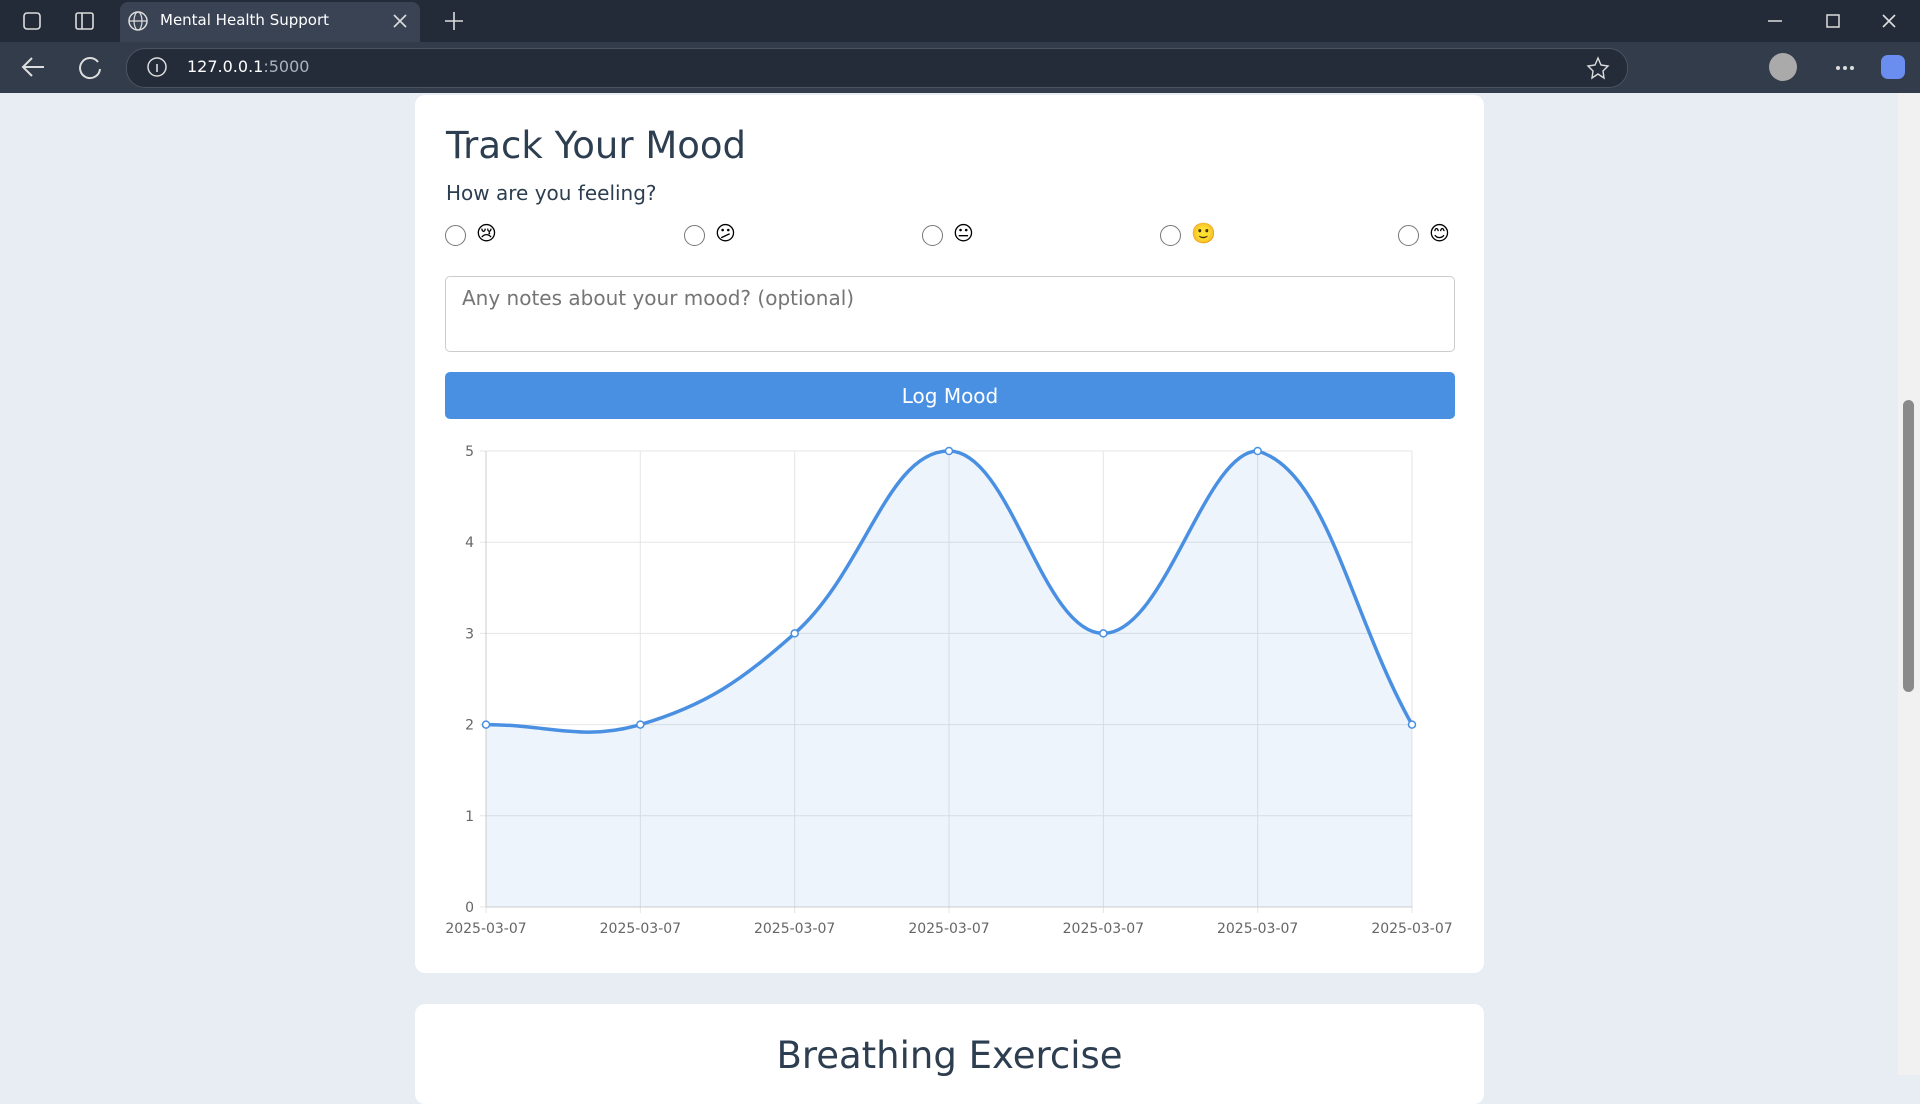 The width and height of the screenshot is (1920, 1104). I want to click on y-tick-label: 3, so click(469, 634).